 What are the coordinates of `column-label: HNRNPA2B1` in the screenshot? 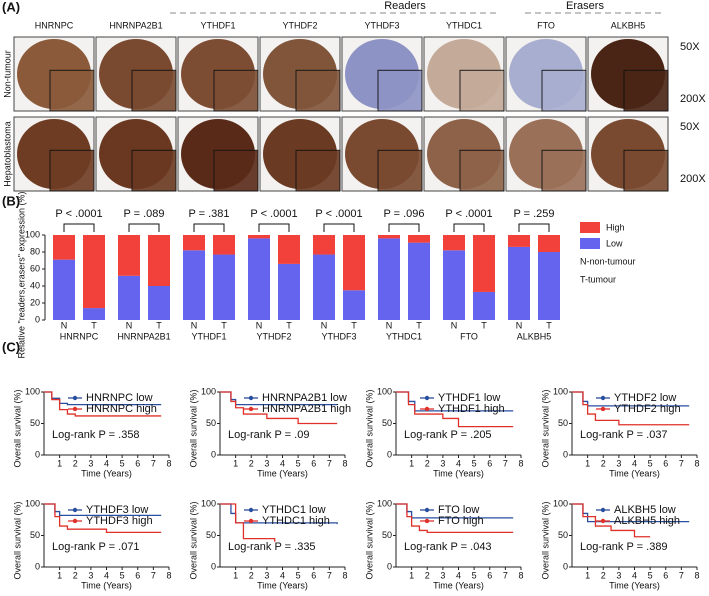 It's located at (135, 25).